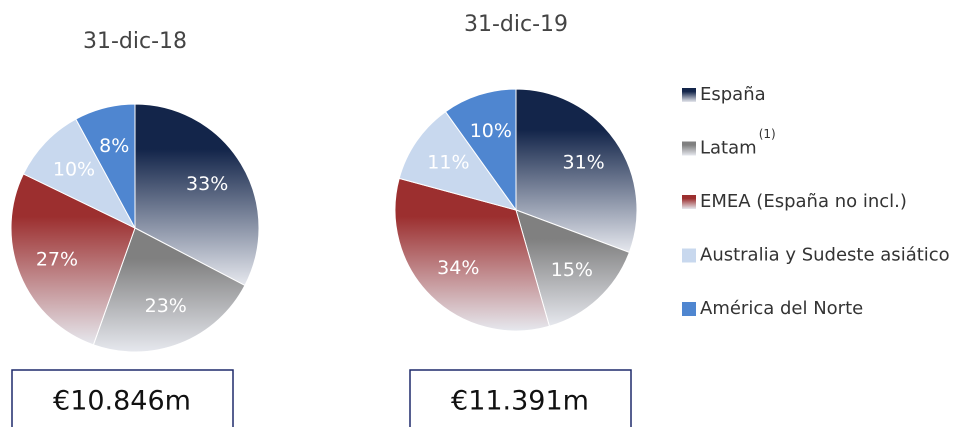  Describe the element at coordinates (207, 184) in the screenshot. I see `data-label: 33%` at that location.